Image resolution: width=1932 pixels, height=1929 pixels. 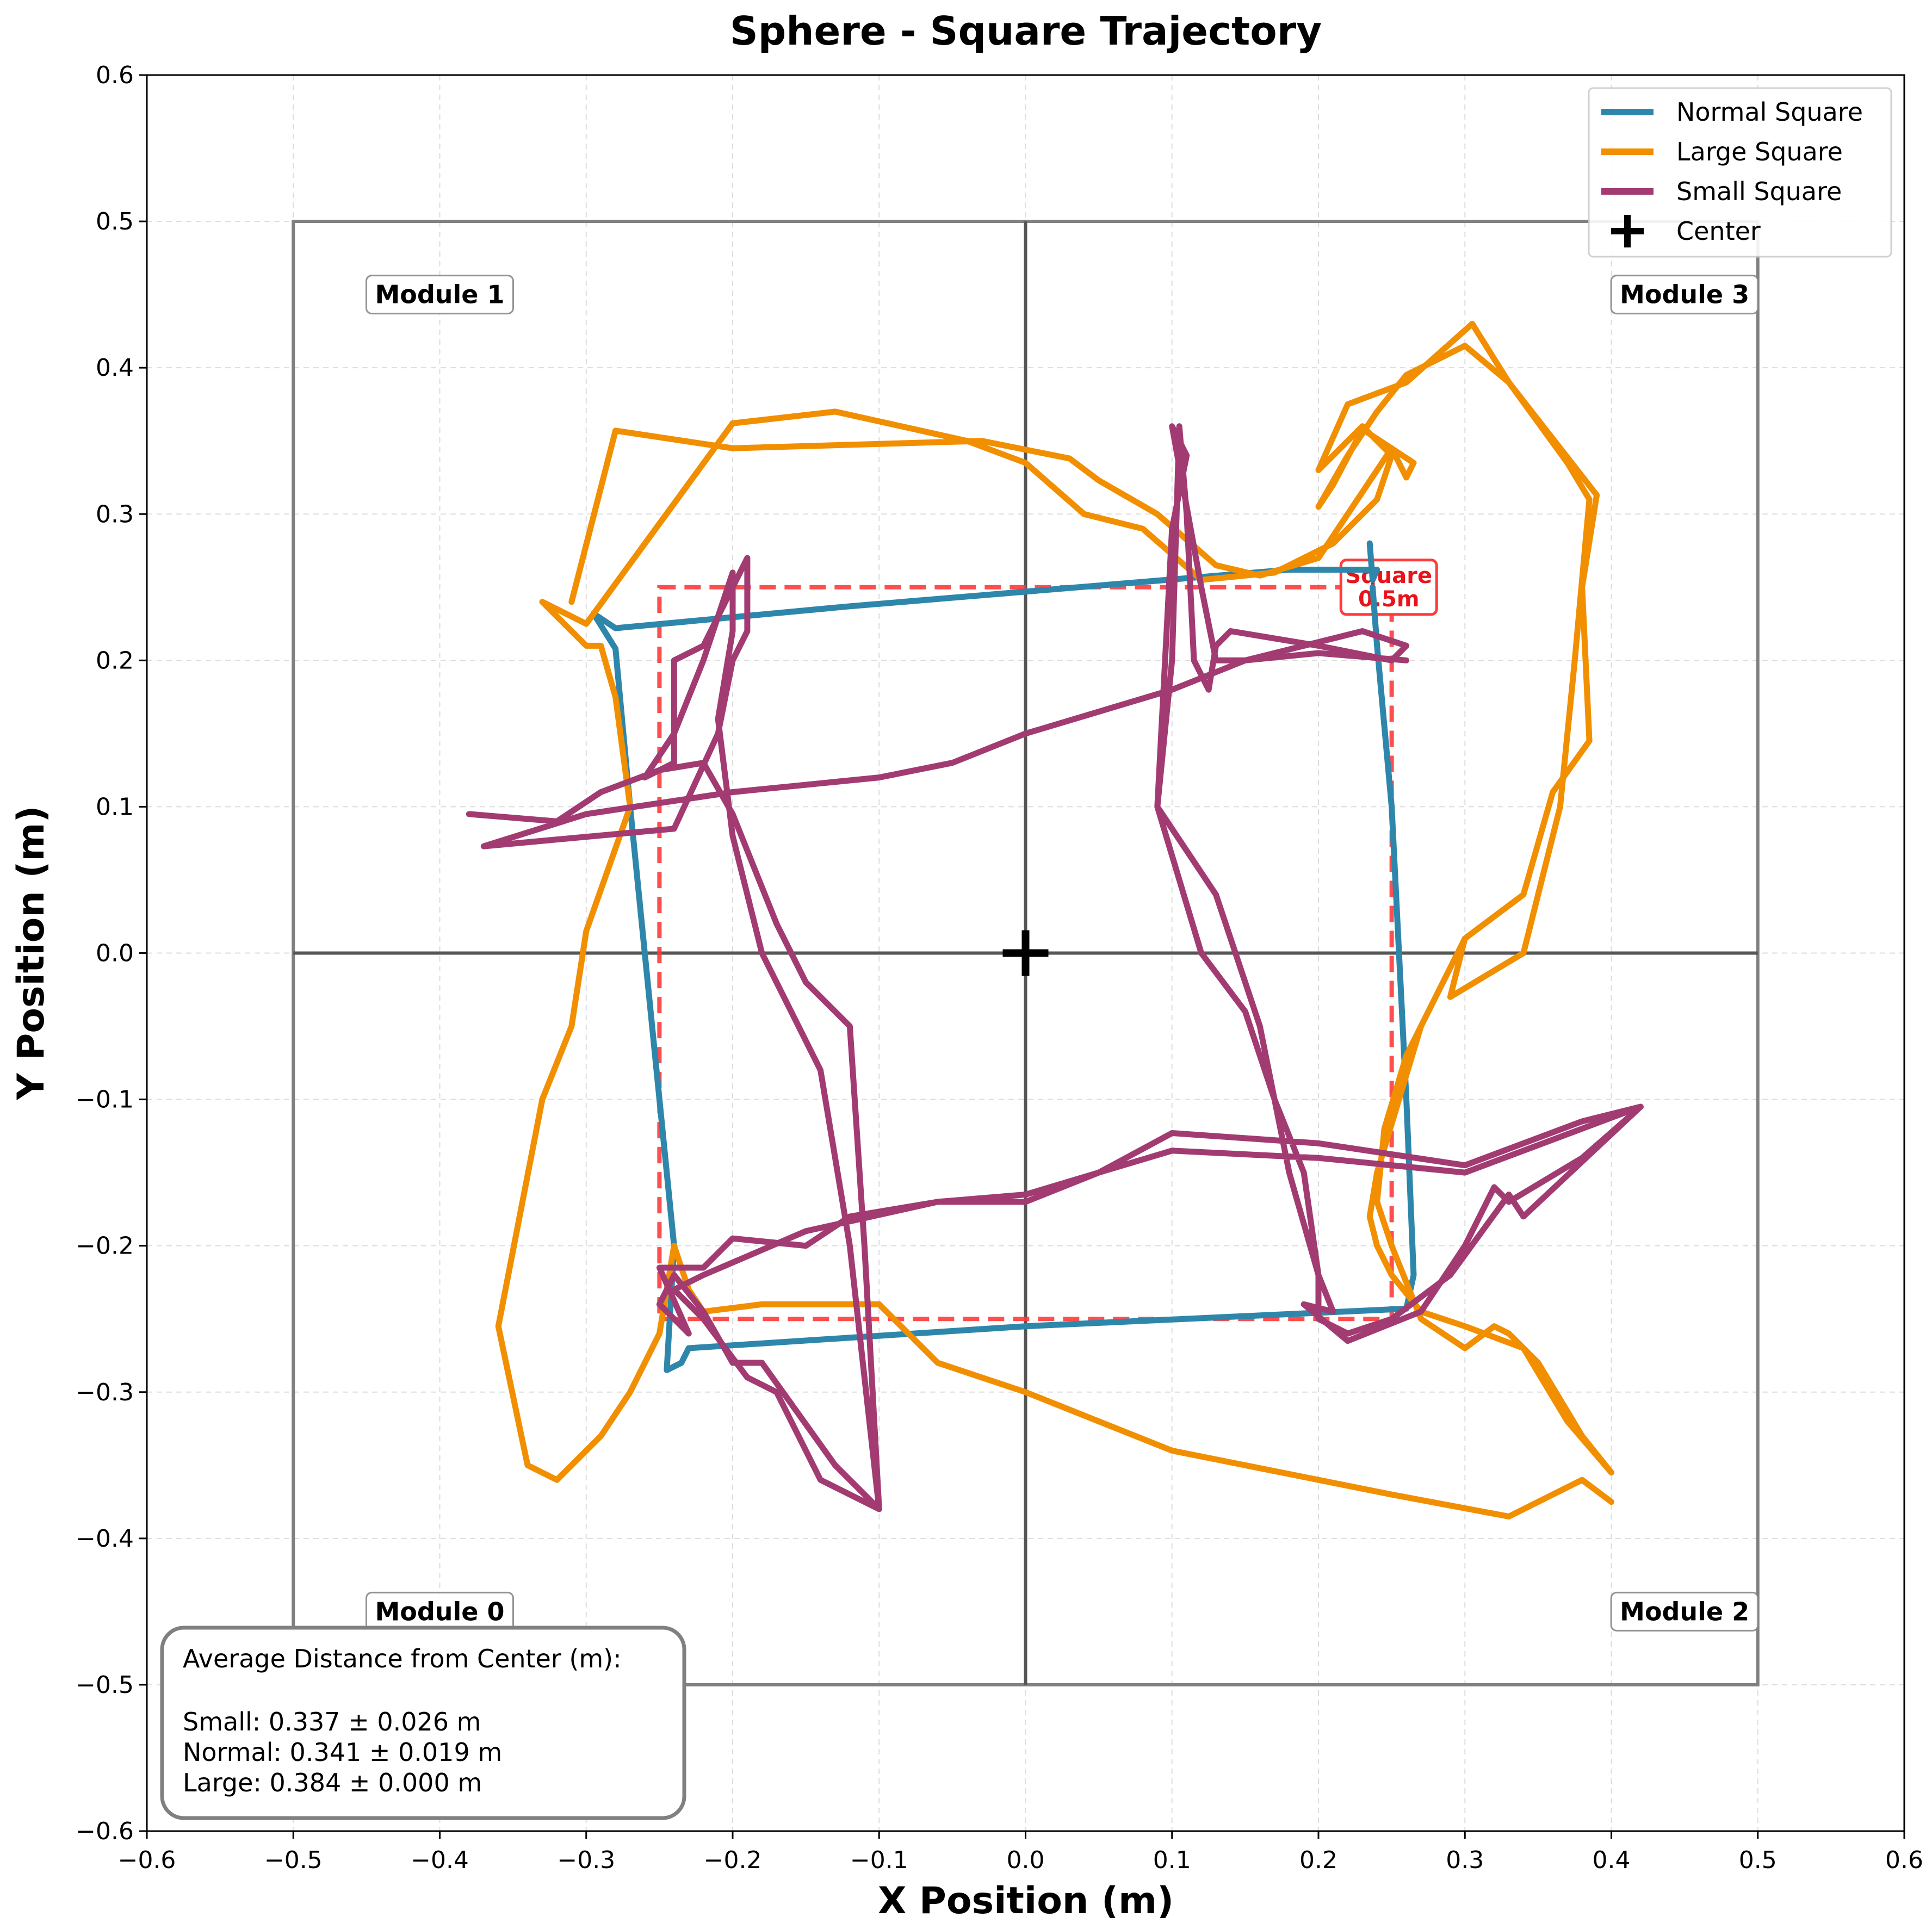 What do you see at coordinates (879, 1860) in the screenshot?
I see `x-tick-label: −0.1` at bounding box center [879, 1860].